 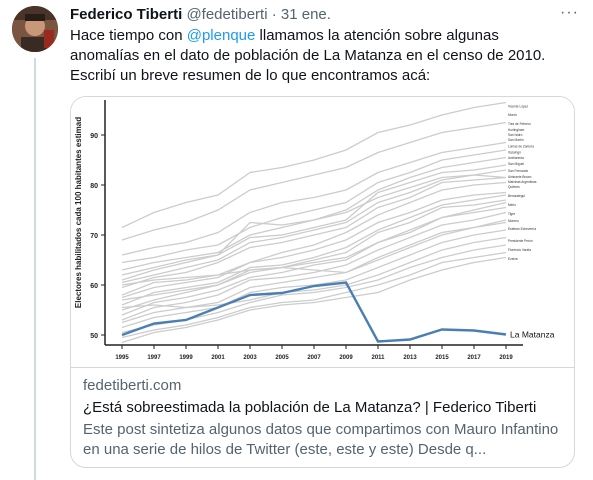 What do you see at coordinates (94, 136) in the screenshot?
I see `y-tick-label: 90` at bounding box center [94, 136].